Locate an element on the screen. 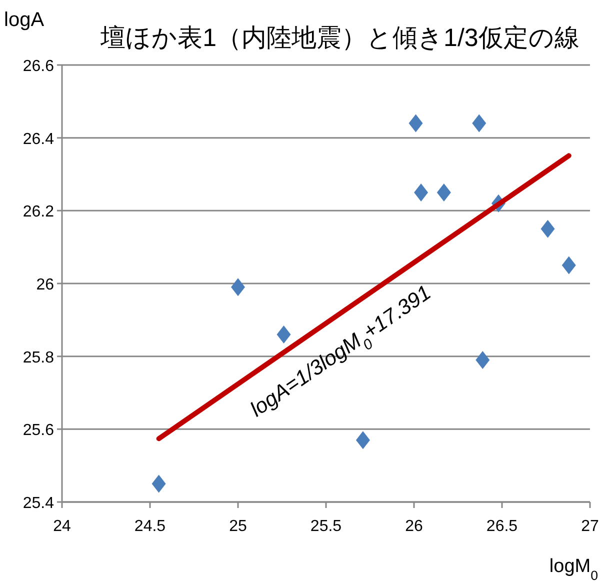 The width and height of the screenshot is (608, 583). x-tick-label: 24 is located at coordinates (62, 526).